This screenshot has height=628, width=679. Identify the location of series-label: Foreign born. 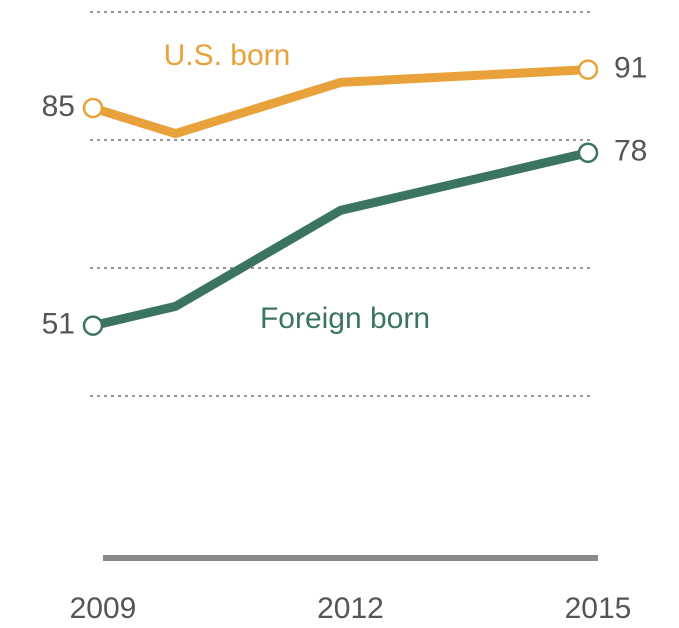
(345, 318).